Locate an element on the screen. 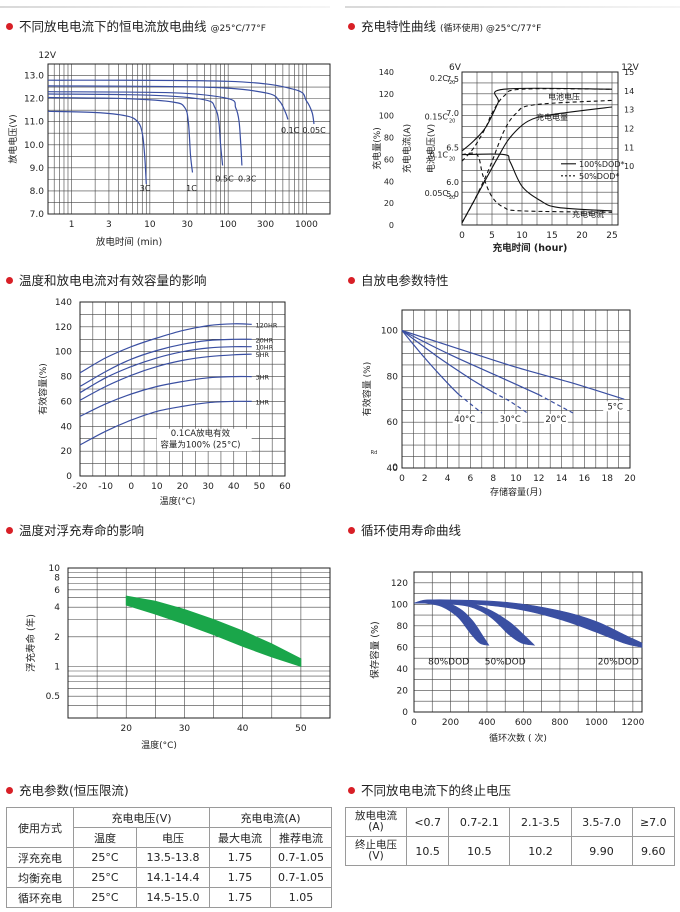 The height and width of the screenshot is (912, 680). float-life-chart: 20 30 40 50 0.5 1 2 4 6 810 浮充寿命 (年) 温度(°C) is located at coordinates (178, 657).